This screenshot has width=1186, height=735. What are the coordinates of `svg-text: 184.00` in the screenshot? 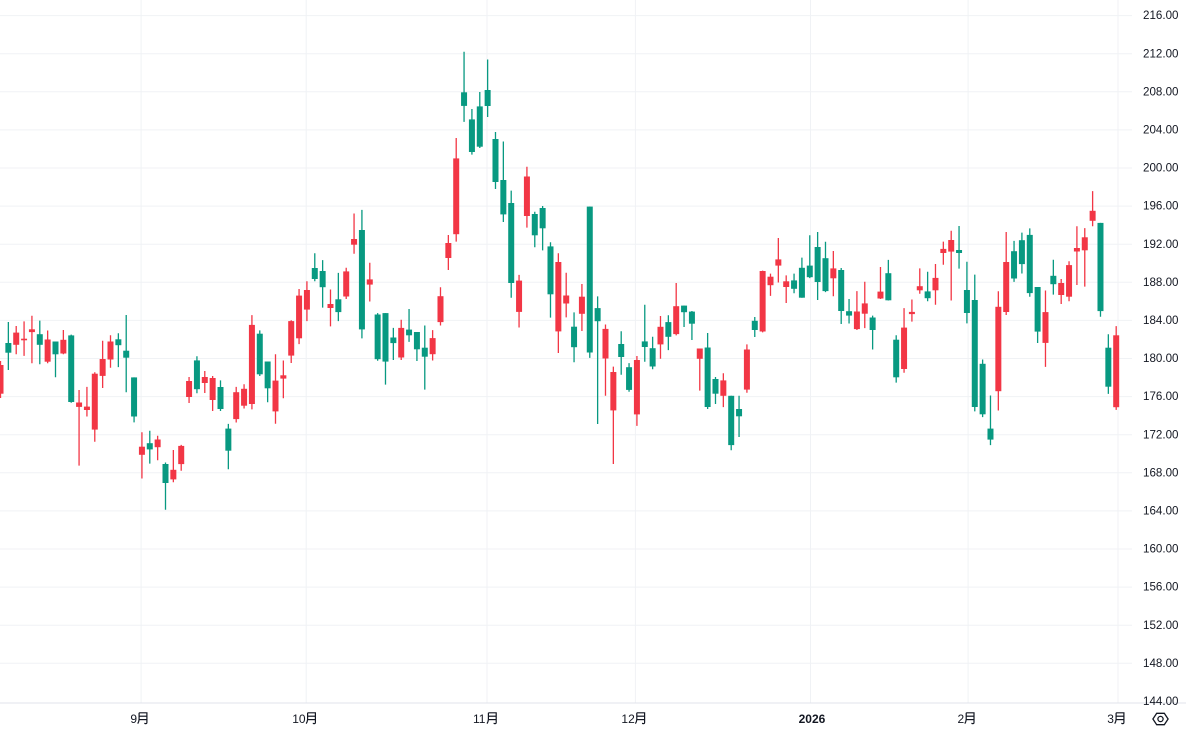 It's located at (1160, 320).